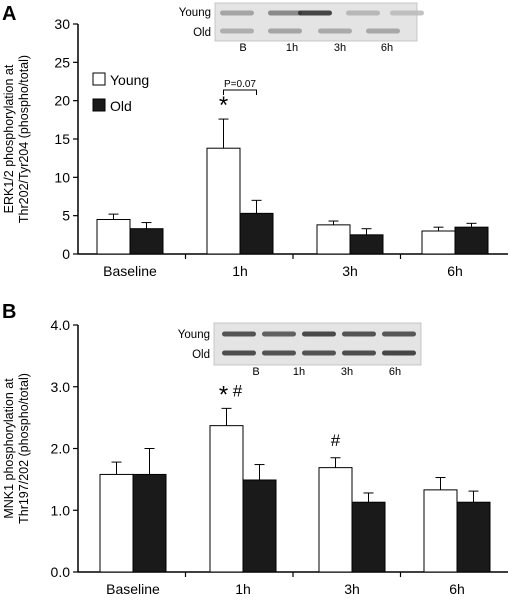 The height and width of the screenshot is (600, 517). I want to click on legend-label: Old, so click(121, 106).